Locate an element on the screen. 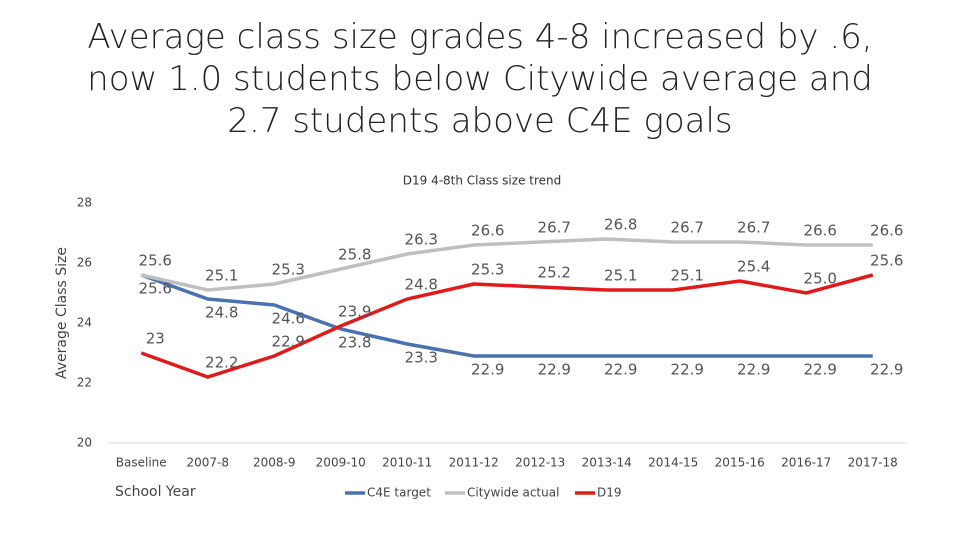 This screenshot has width=960, height=540. y-tick-label: 24 is located at coordinates (84, 323).